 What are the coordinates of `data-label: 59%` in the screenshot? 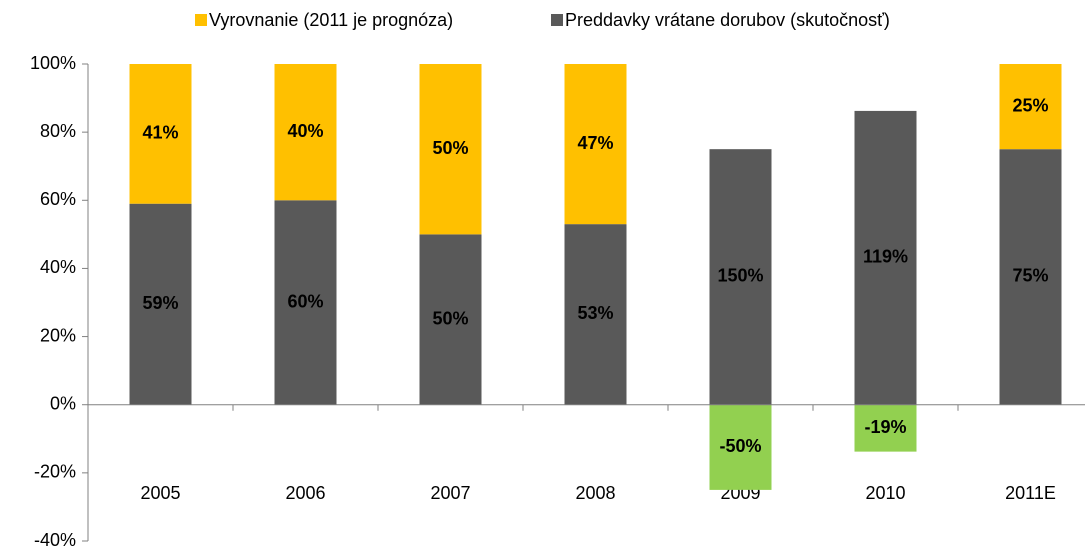 It's located at (160, 303).